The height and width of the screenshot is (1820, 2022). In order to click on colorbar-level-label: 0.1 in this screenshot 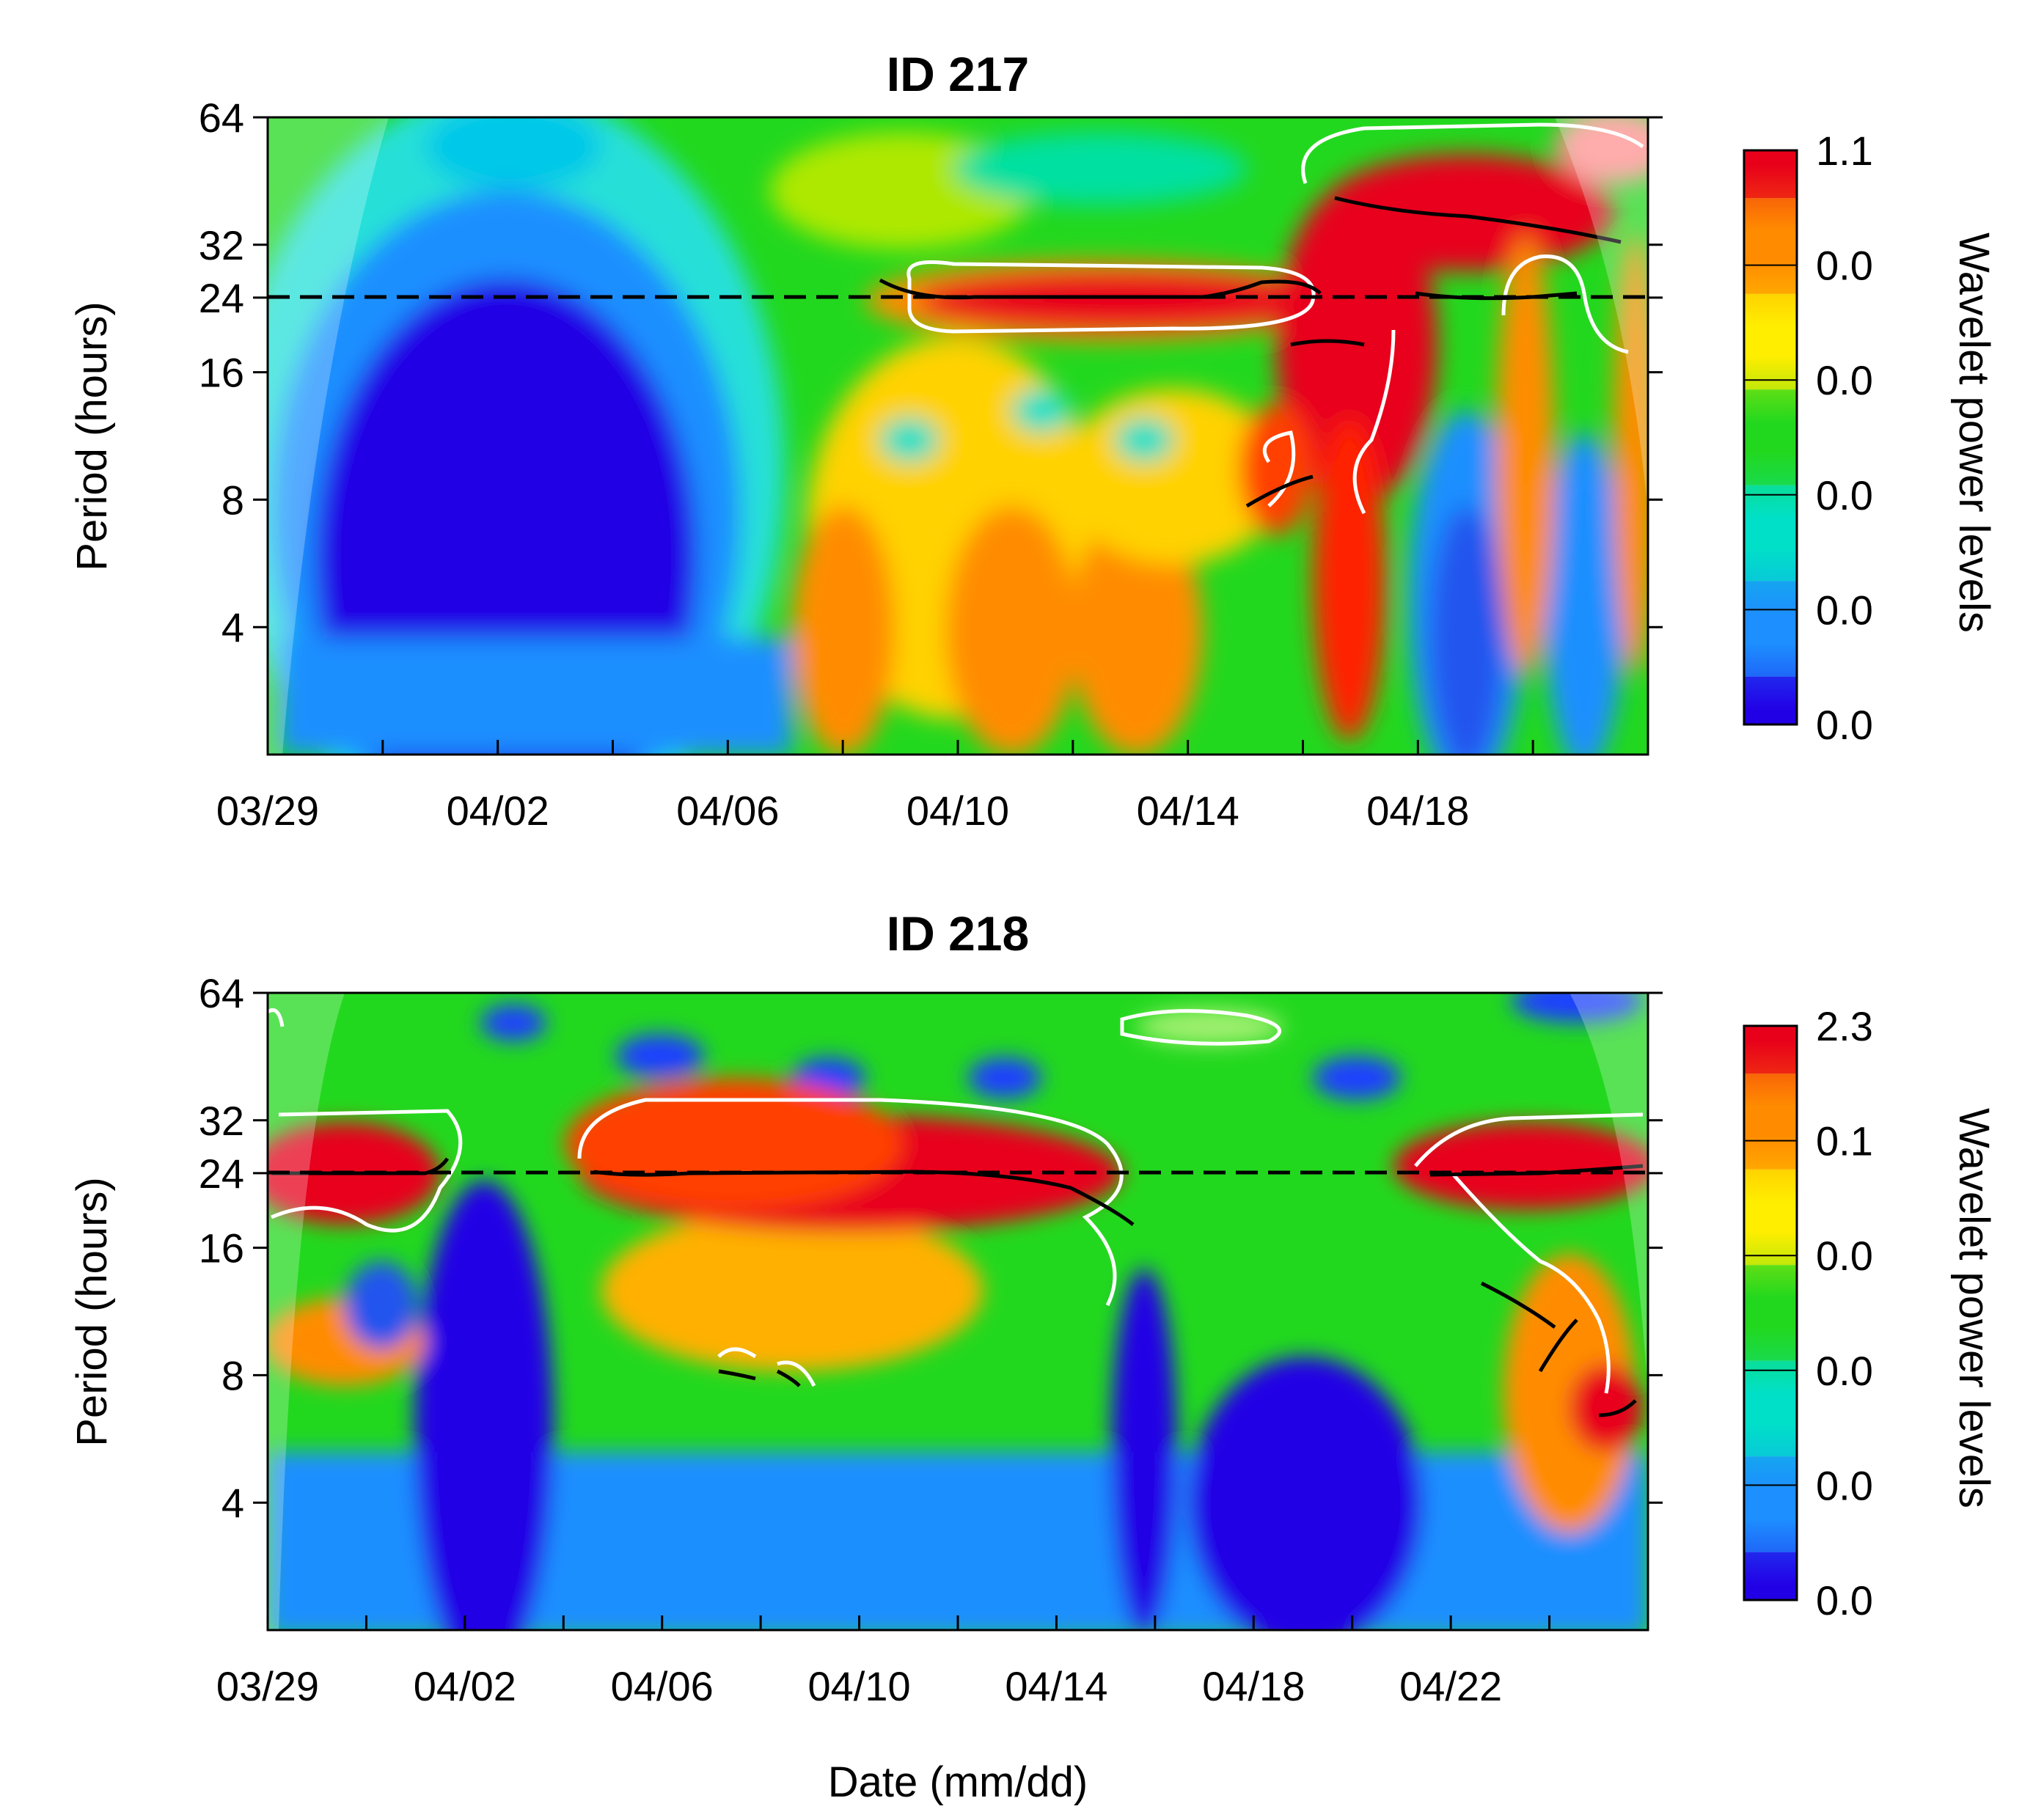, I will do `click(1844, 1141)`.